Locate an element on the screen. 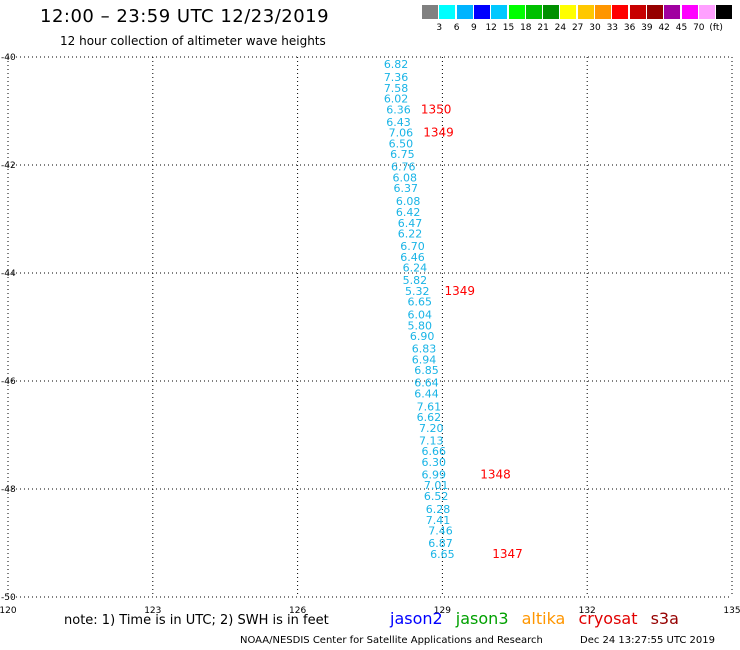 The width and height of the screenshot is (740, 650). wave-height-value: 7.01 is located at coordinates (436, 485).